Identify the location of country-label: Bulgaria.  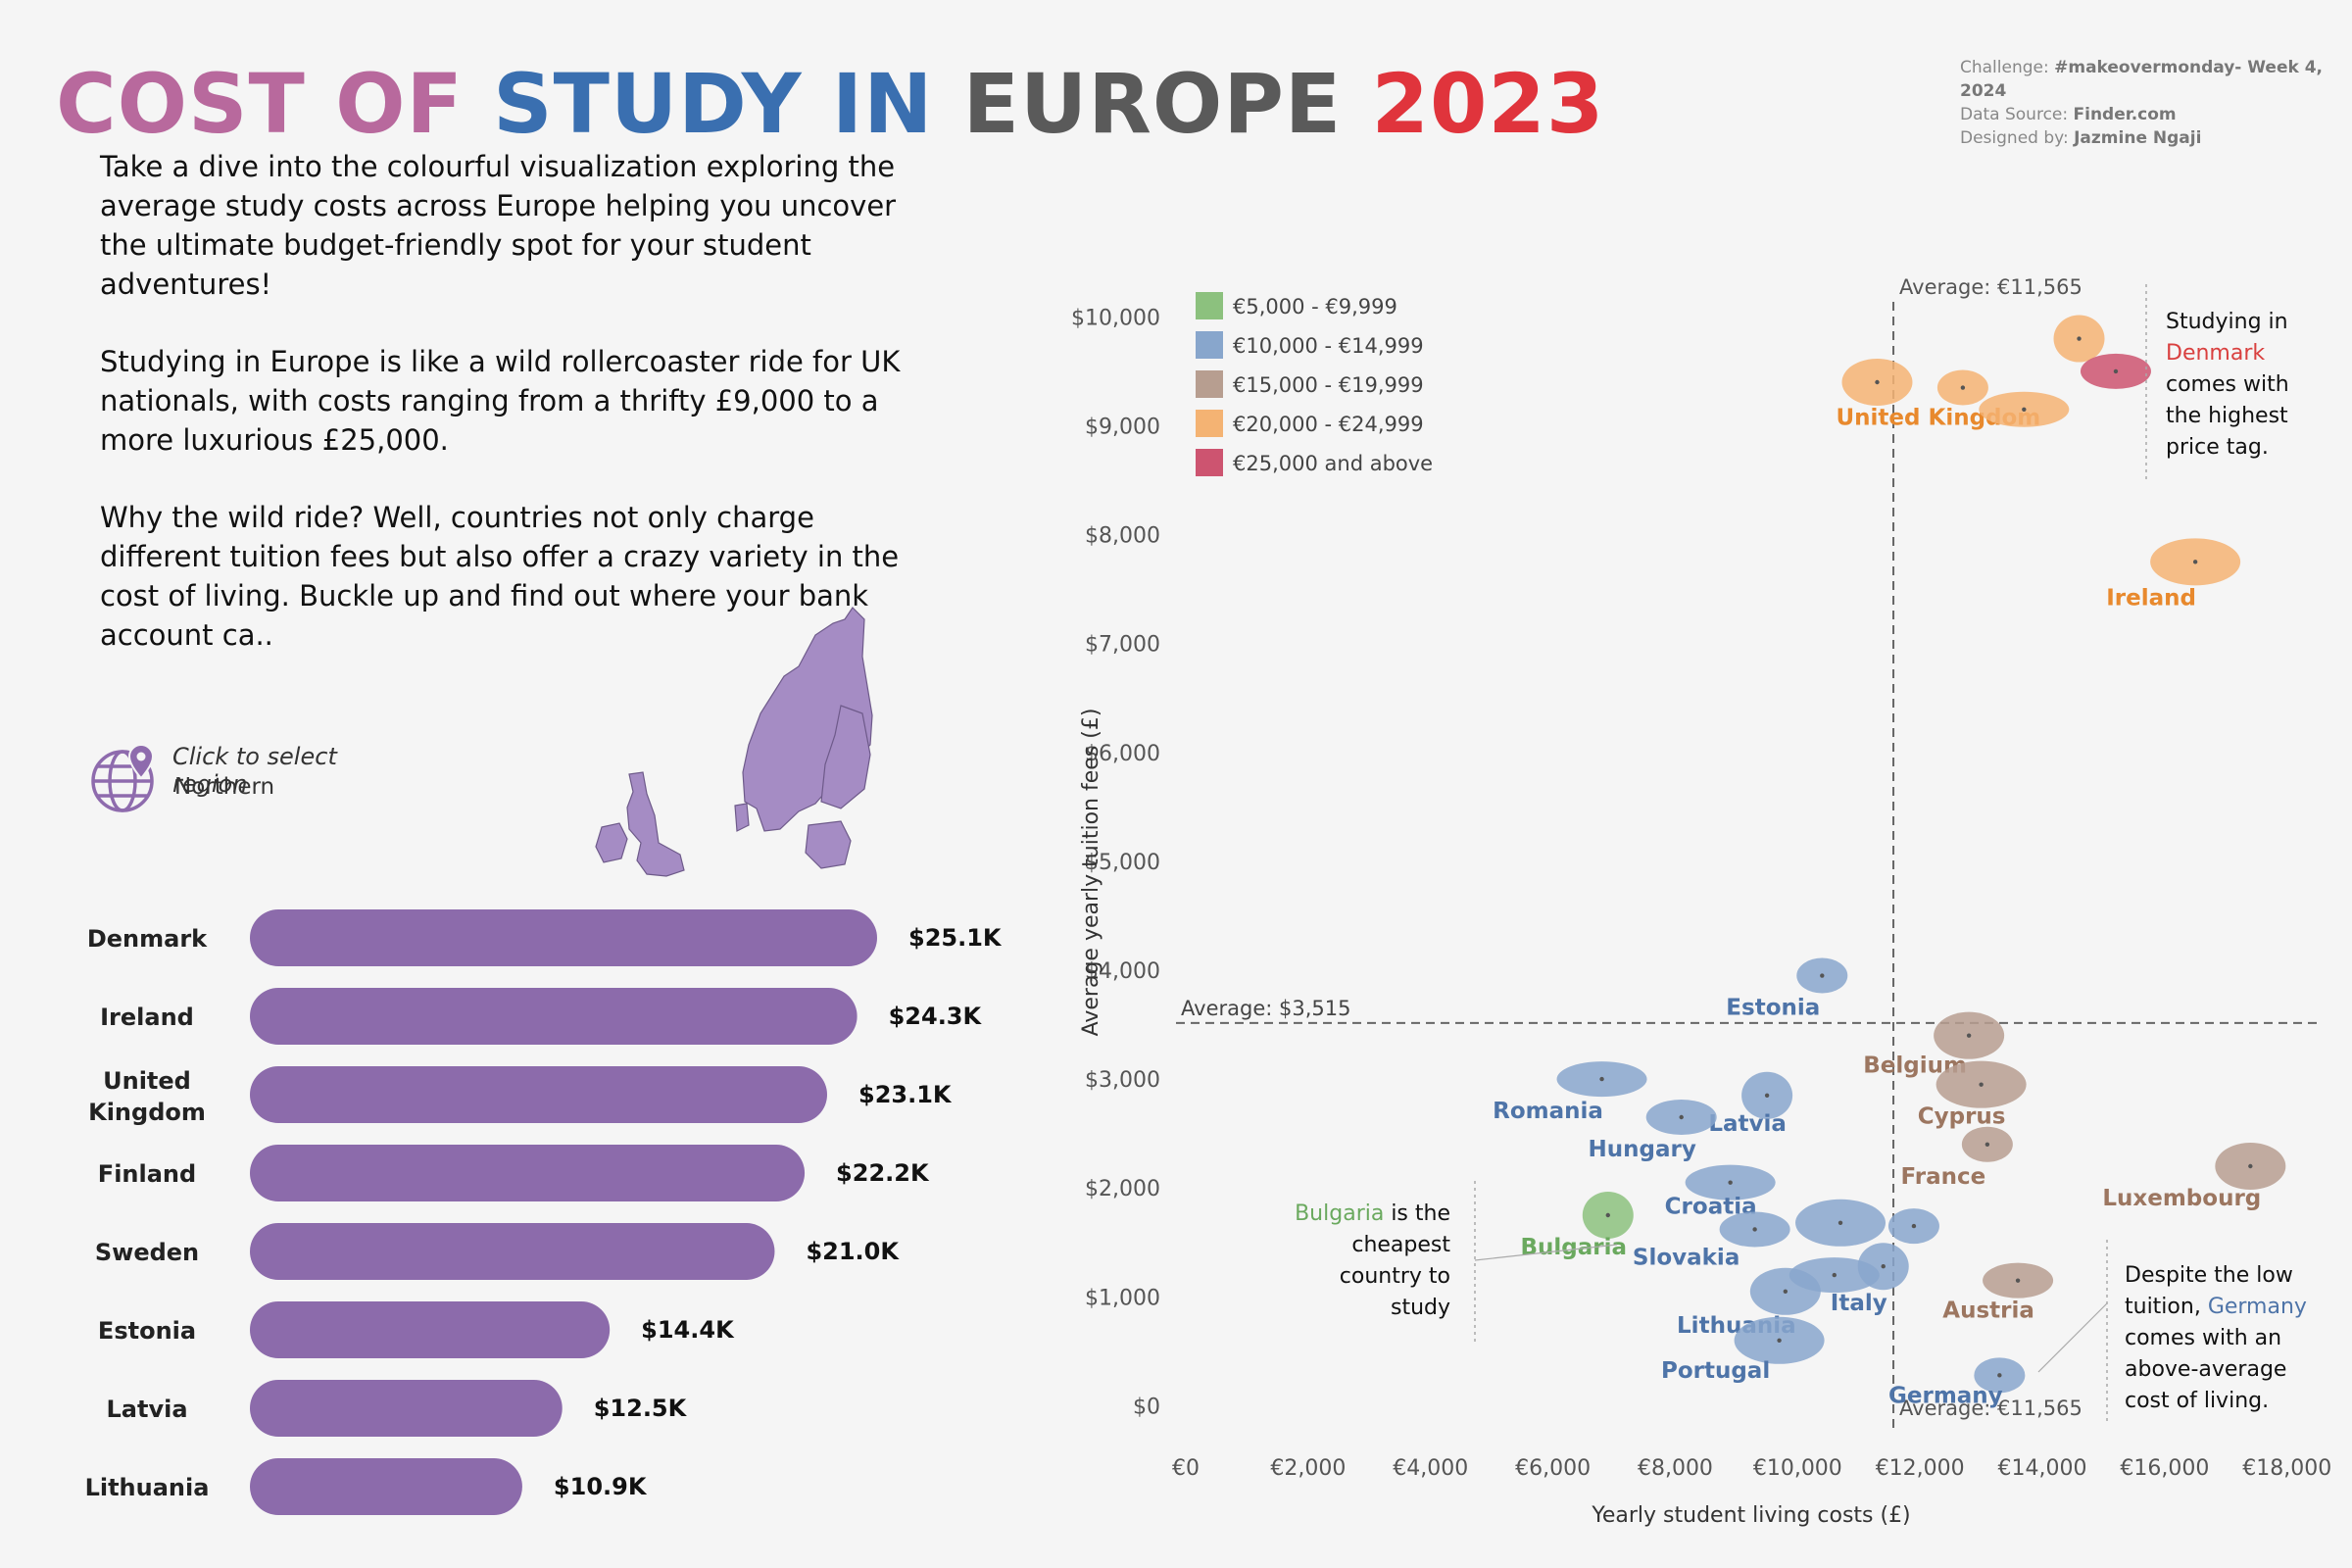
(1574, 1247).